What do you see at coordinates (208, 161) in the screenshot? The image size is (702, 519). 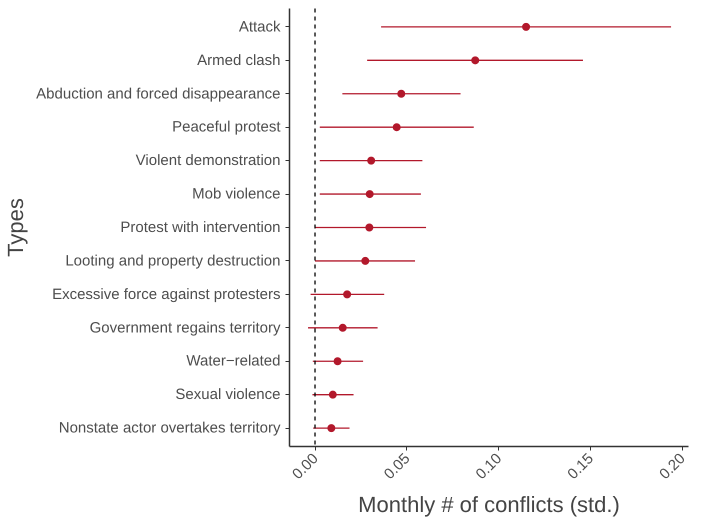 I see `y-tick-label: Violent demonstration` at bounding box center [208, 161].